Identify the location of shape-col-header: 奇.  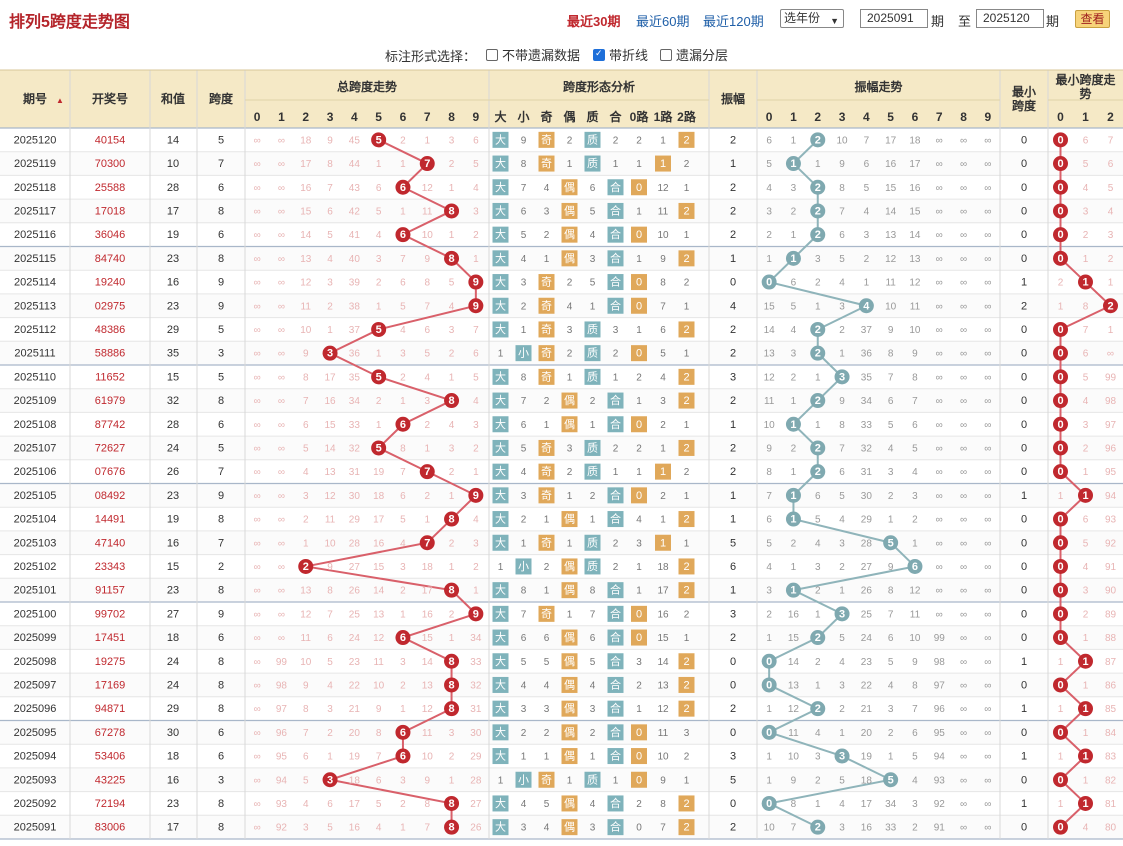
(546, 116).